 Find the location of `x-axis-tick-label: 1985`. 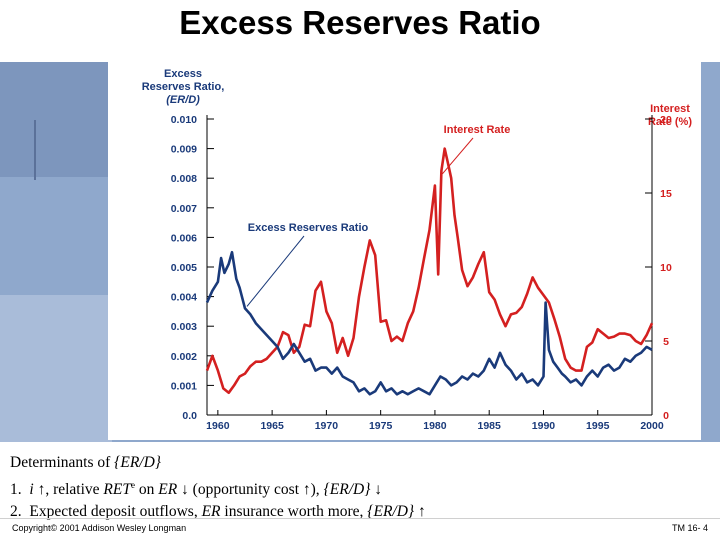

x-axis-tick-label: 1985 is located at coordinates (490, 426).